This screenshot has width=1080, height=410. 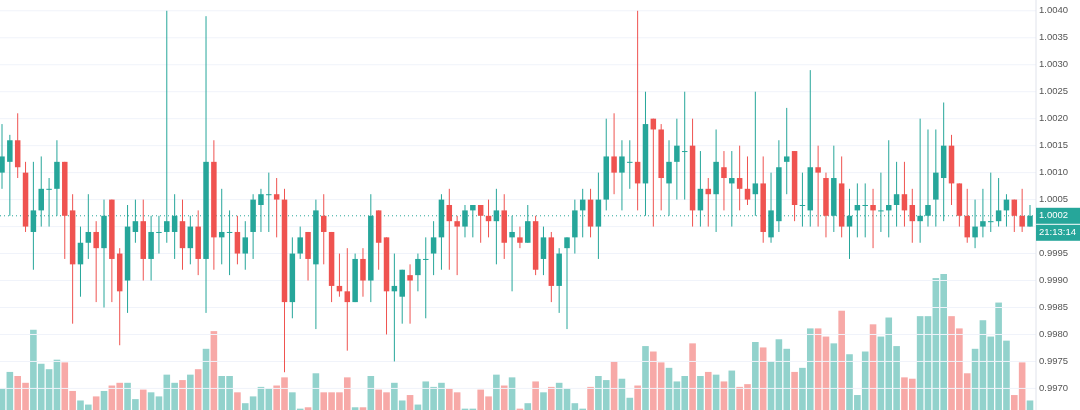 I want to click on y-tick-label: 0.9975, so click(x=1054, y=360).